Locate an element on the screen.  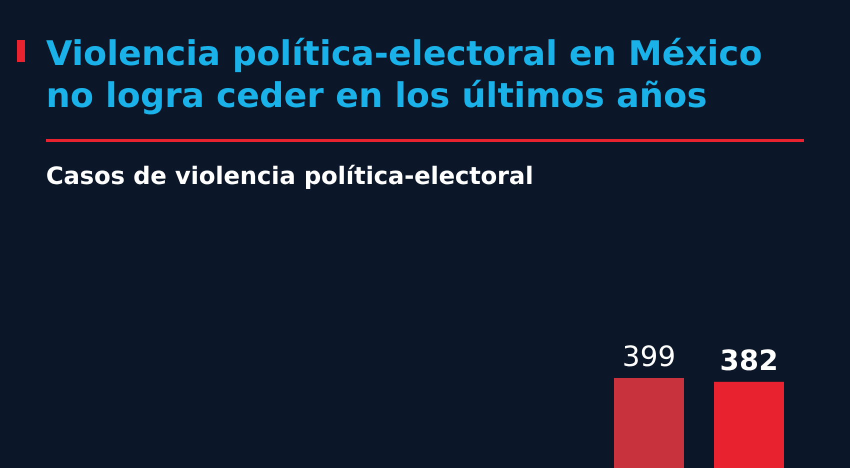
data-label: 399 is located at coordinates (649, 356).